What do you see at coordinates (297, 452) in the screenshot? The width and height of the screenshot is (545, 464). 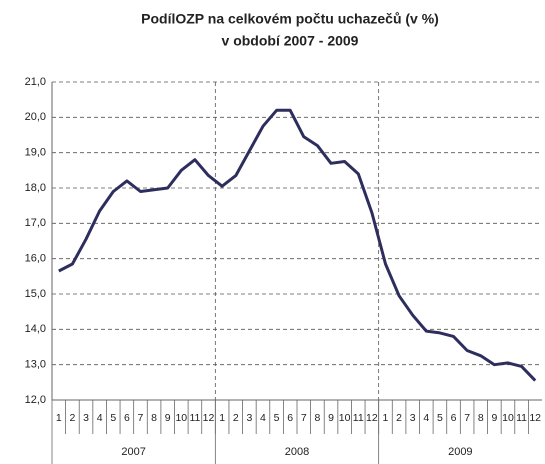 I see `group-label: 2008` at bounding box center [297, 452].